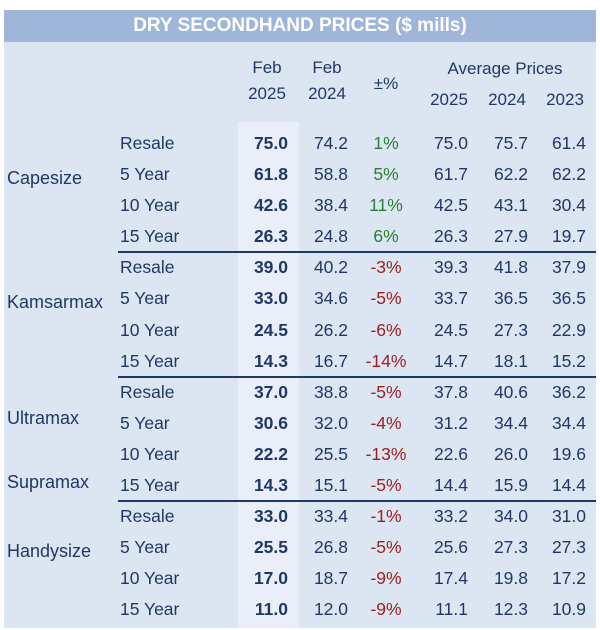 Image resolution: width=600 pixels, height=630 pixels. I want to click on value-feb-2025: 26.3, so click(270, 236).